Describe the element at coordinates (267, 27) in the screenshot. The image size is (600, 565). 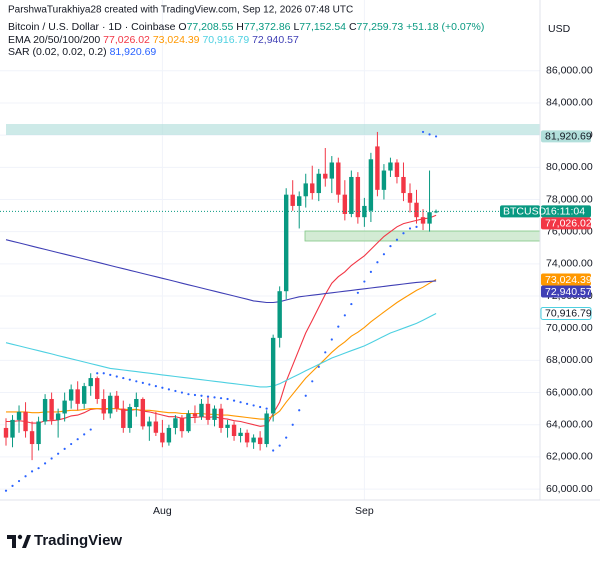
I see `ohlc-value: 77,372.86` at that location.